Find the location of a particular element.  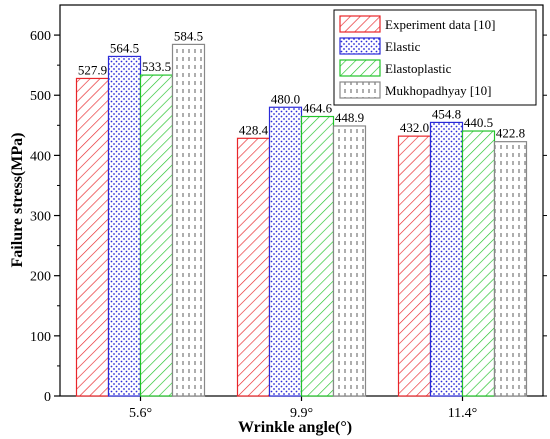

y-tick-label: 100 is located at coordinates (40, 337).